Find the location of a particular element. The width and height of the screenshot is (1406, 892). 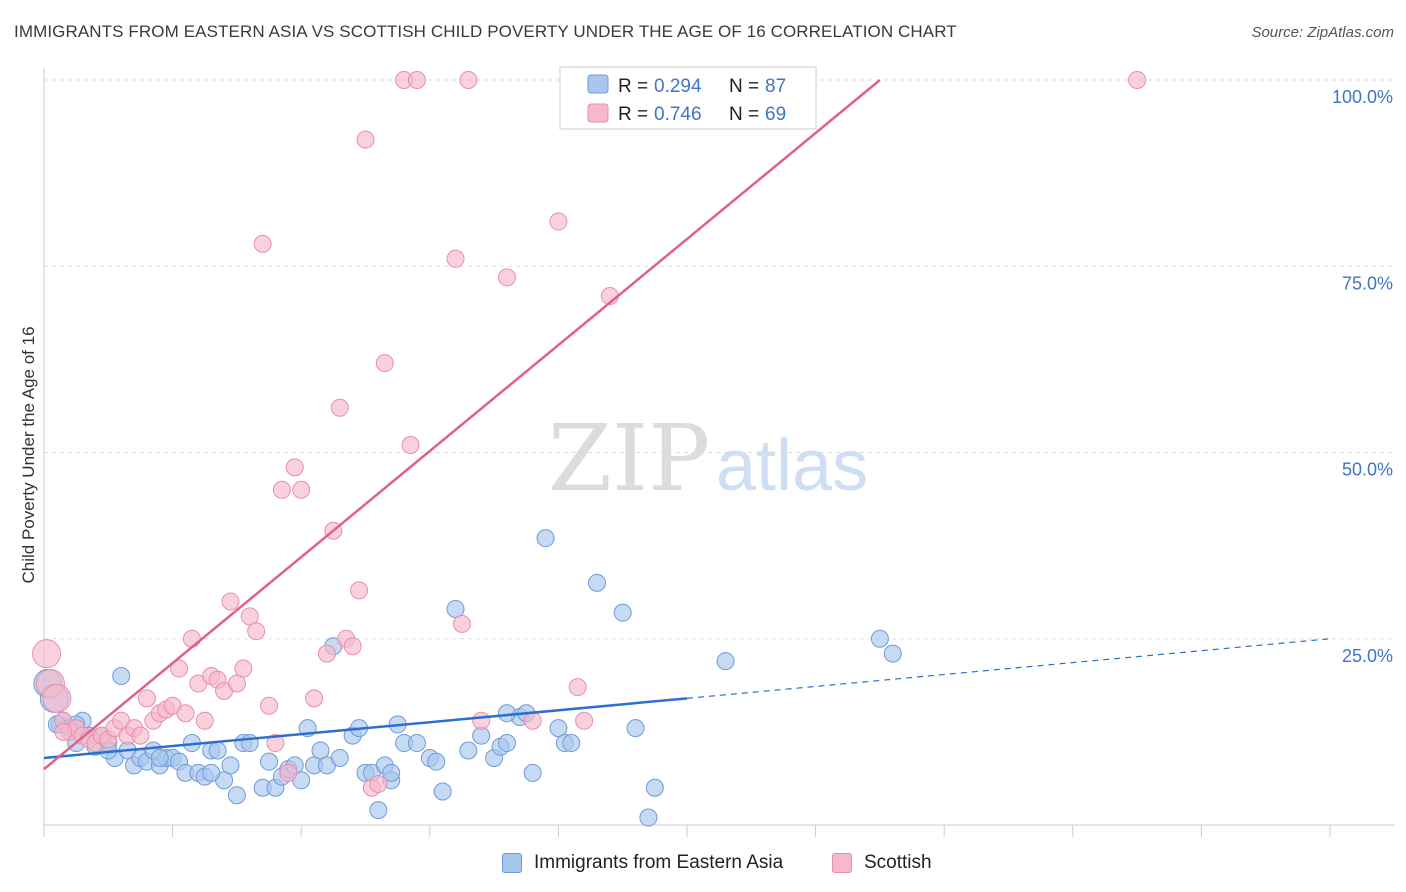

legend-n-value-1: 87 is located at coordinates (775, 86).